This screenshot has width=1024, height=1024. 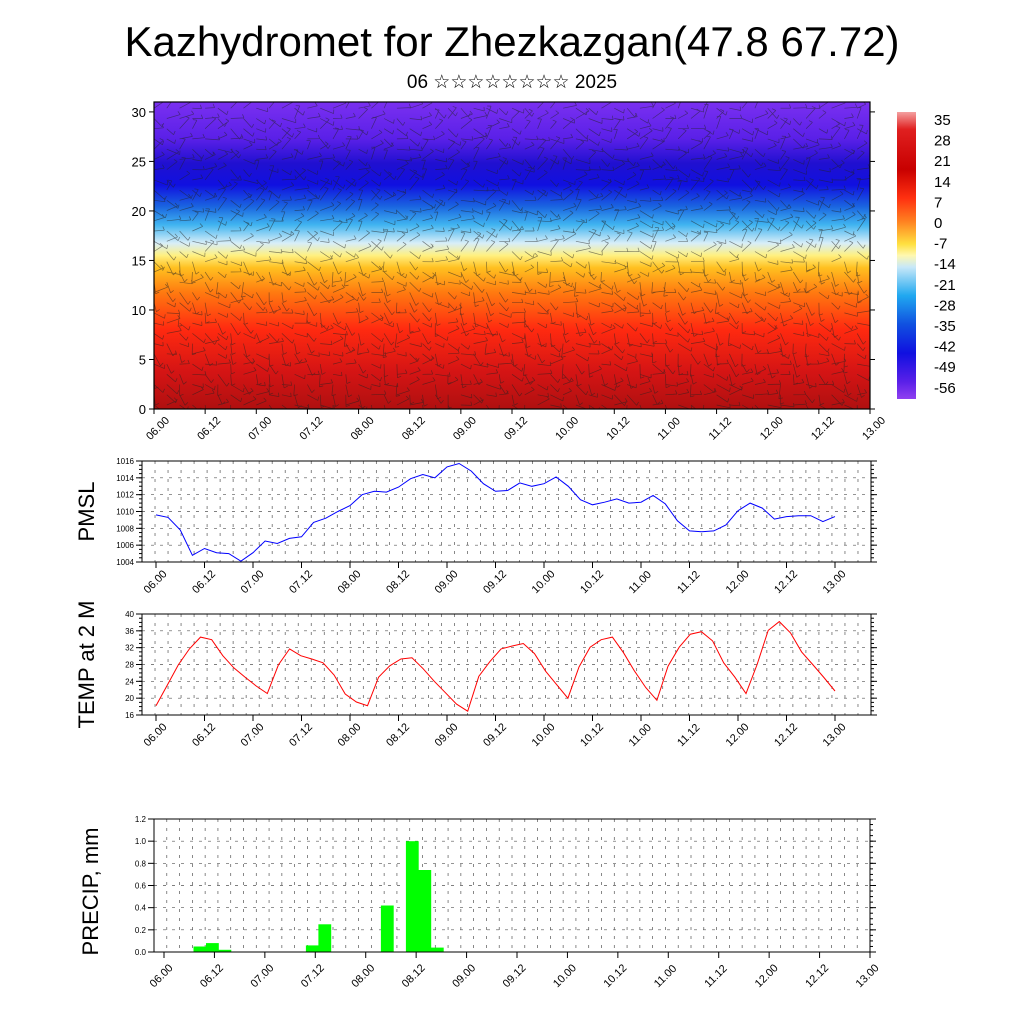 I want to click on heatmap-xtick-label: 06.00, so click(x=158, y=429).